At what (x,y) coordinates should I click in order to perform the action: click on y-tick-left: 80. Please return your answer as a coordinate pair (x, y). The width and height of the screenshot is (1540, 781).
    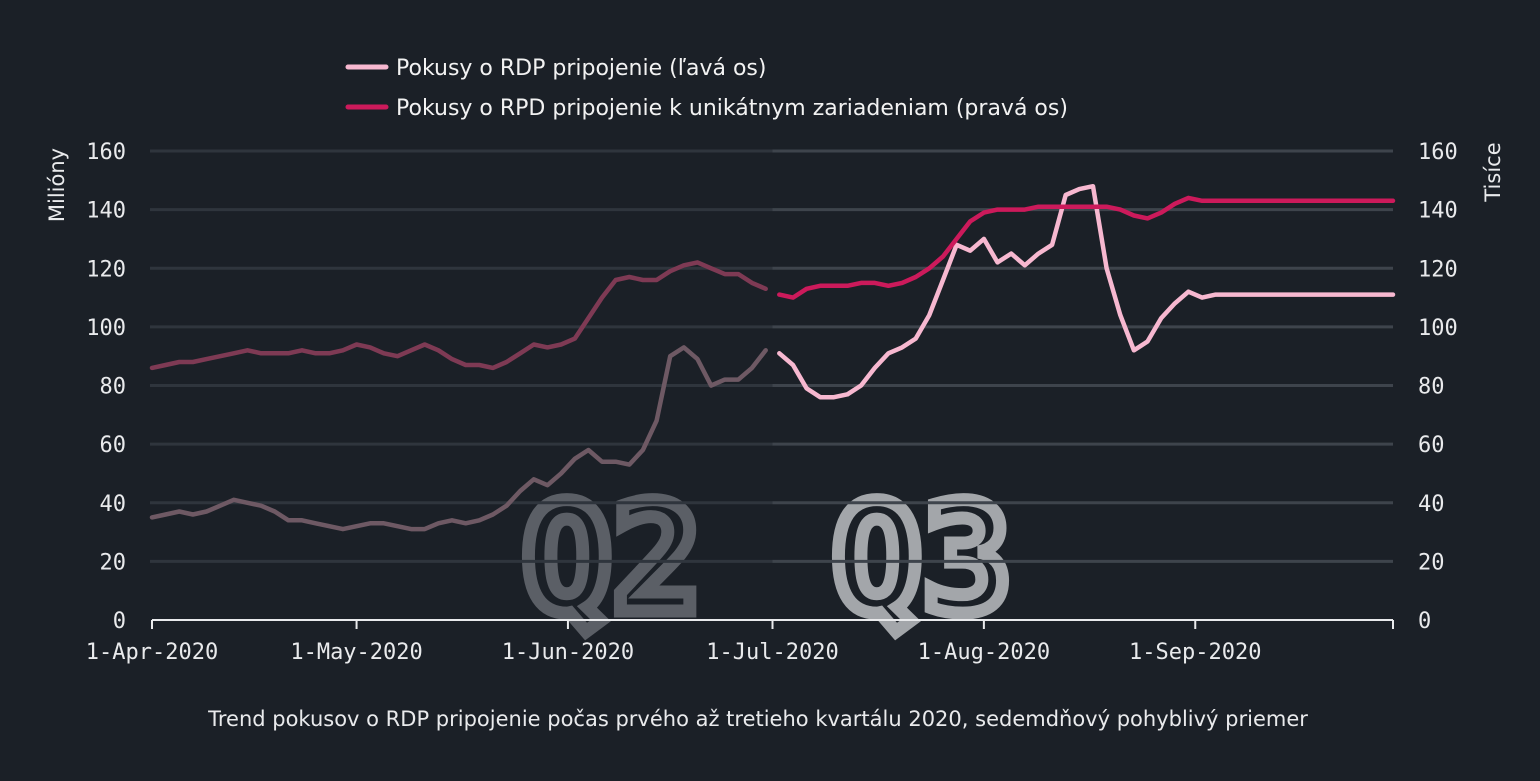
    Looking at the image, I should click on (113, 387).